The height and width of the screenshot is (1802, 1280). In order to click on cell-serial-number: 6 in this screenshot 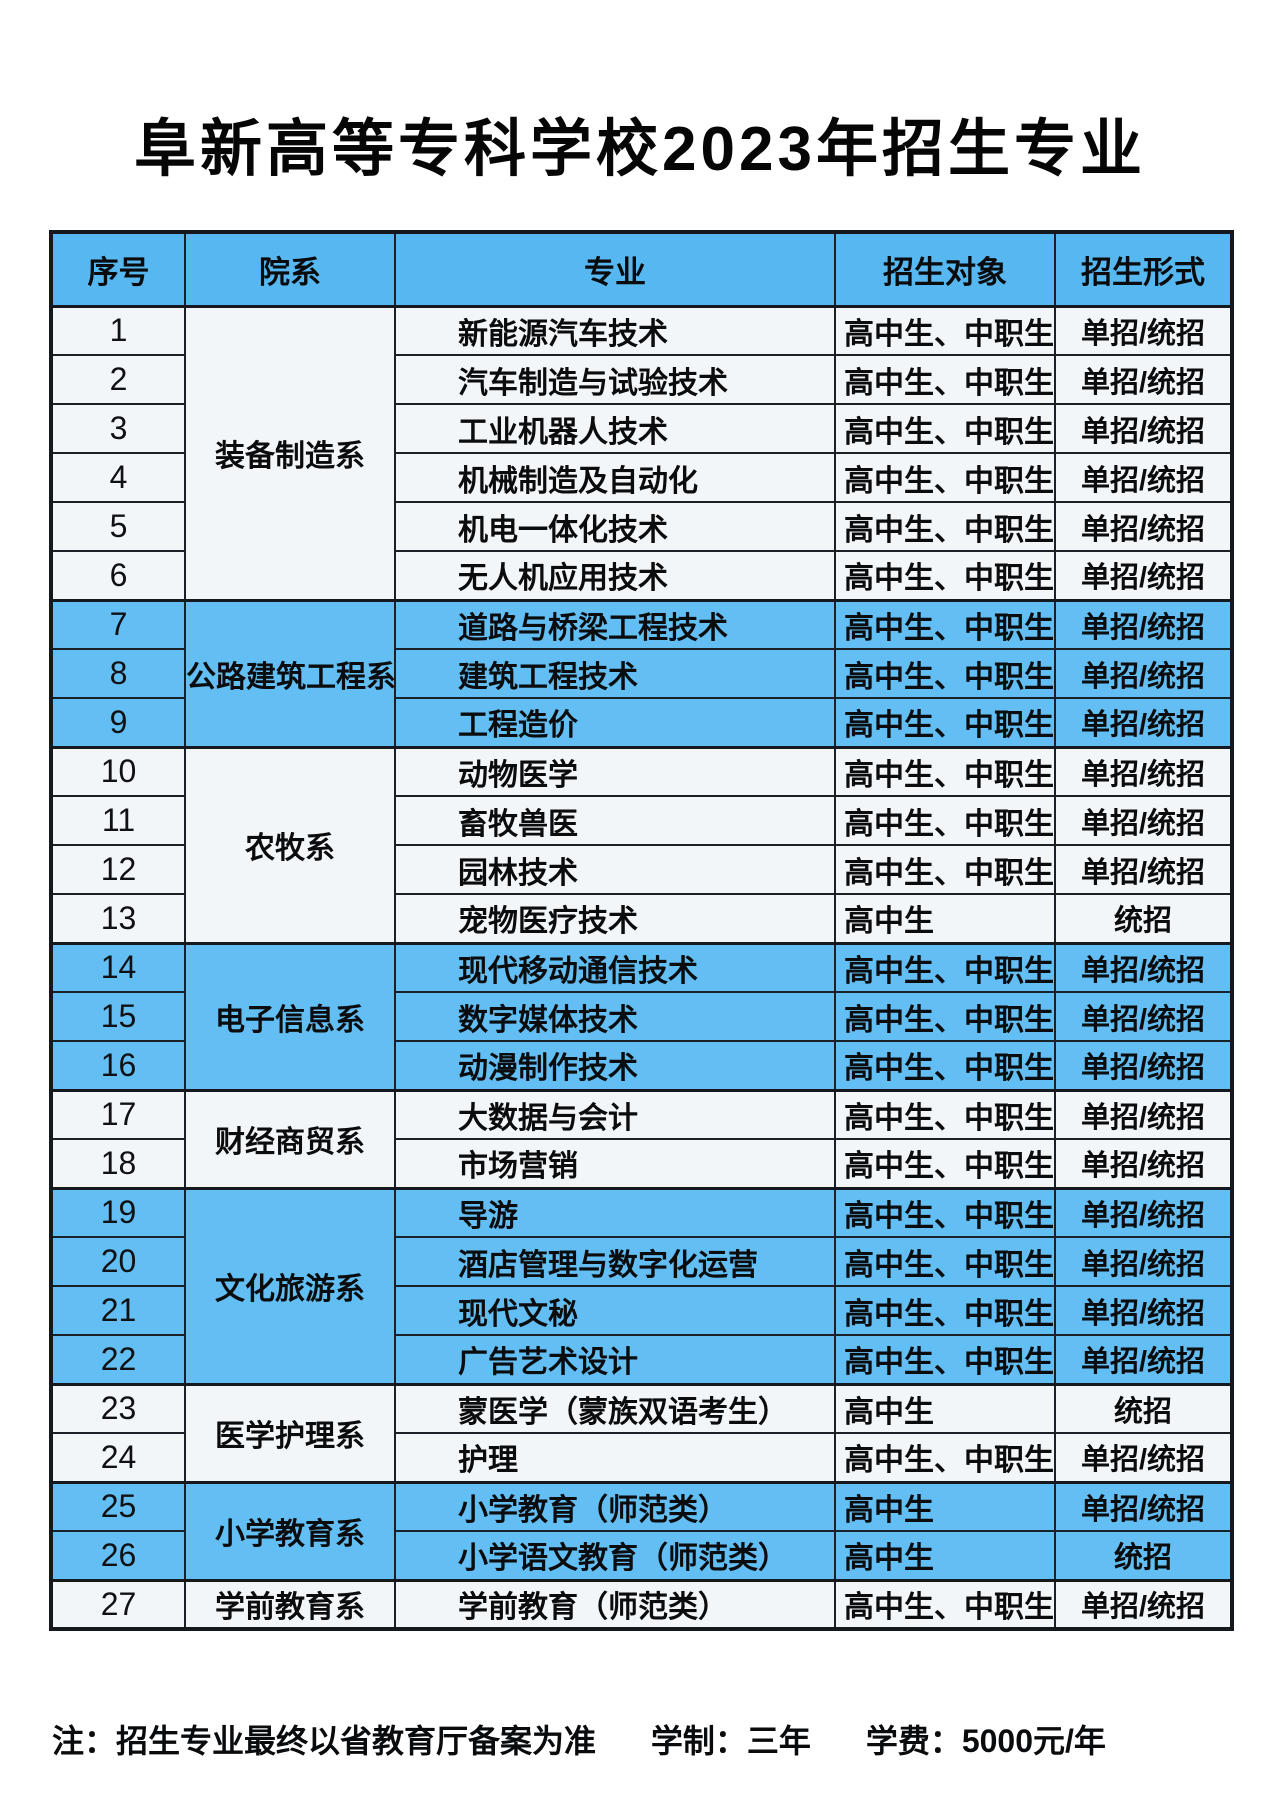, I will do `click(118, 575)`.